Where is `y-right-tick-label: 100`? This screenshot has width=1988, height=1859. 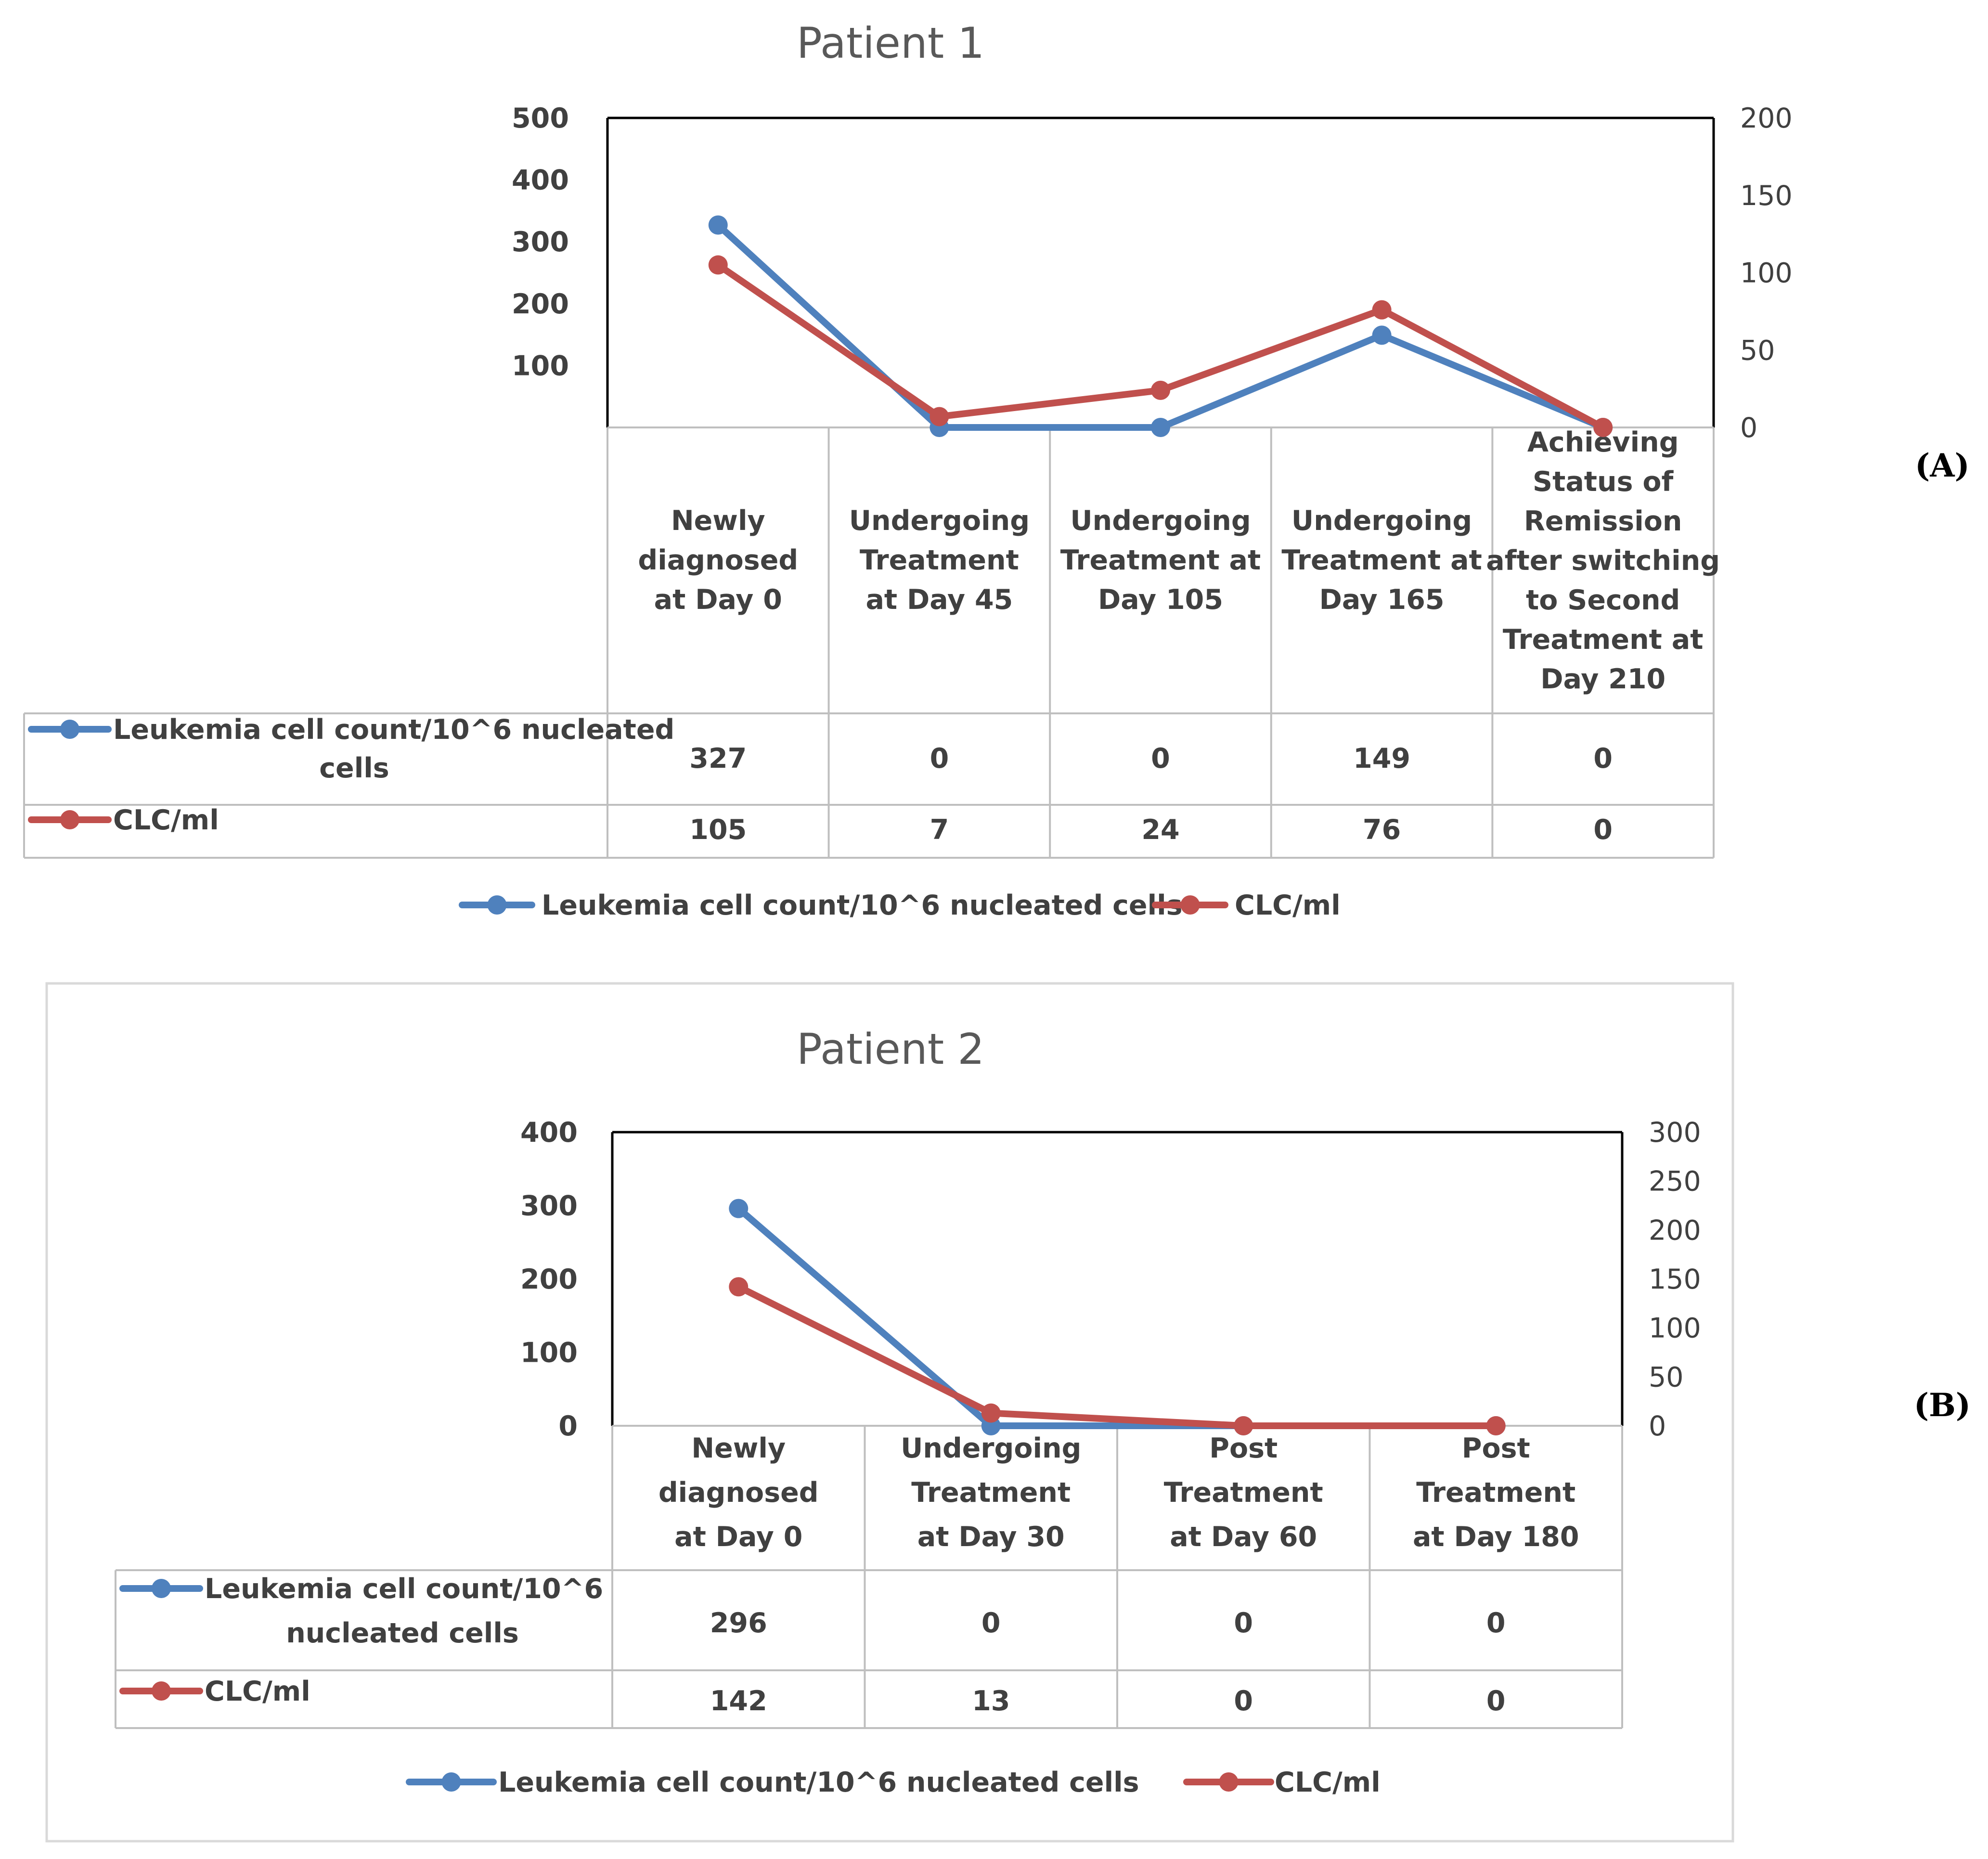
y-right-tick-label: 100 is located at coordinates (1766, 273).